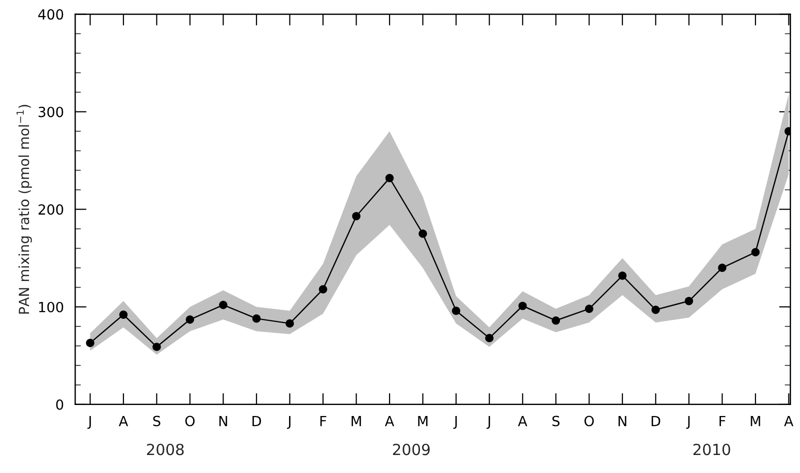 The image size is (800, 473). Describe the element at coordinates (51, 112) in the screenshot. I see `y-tick-label: 300` at that location.